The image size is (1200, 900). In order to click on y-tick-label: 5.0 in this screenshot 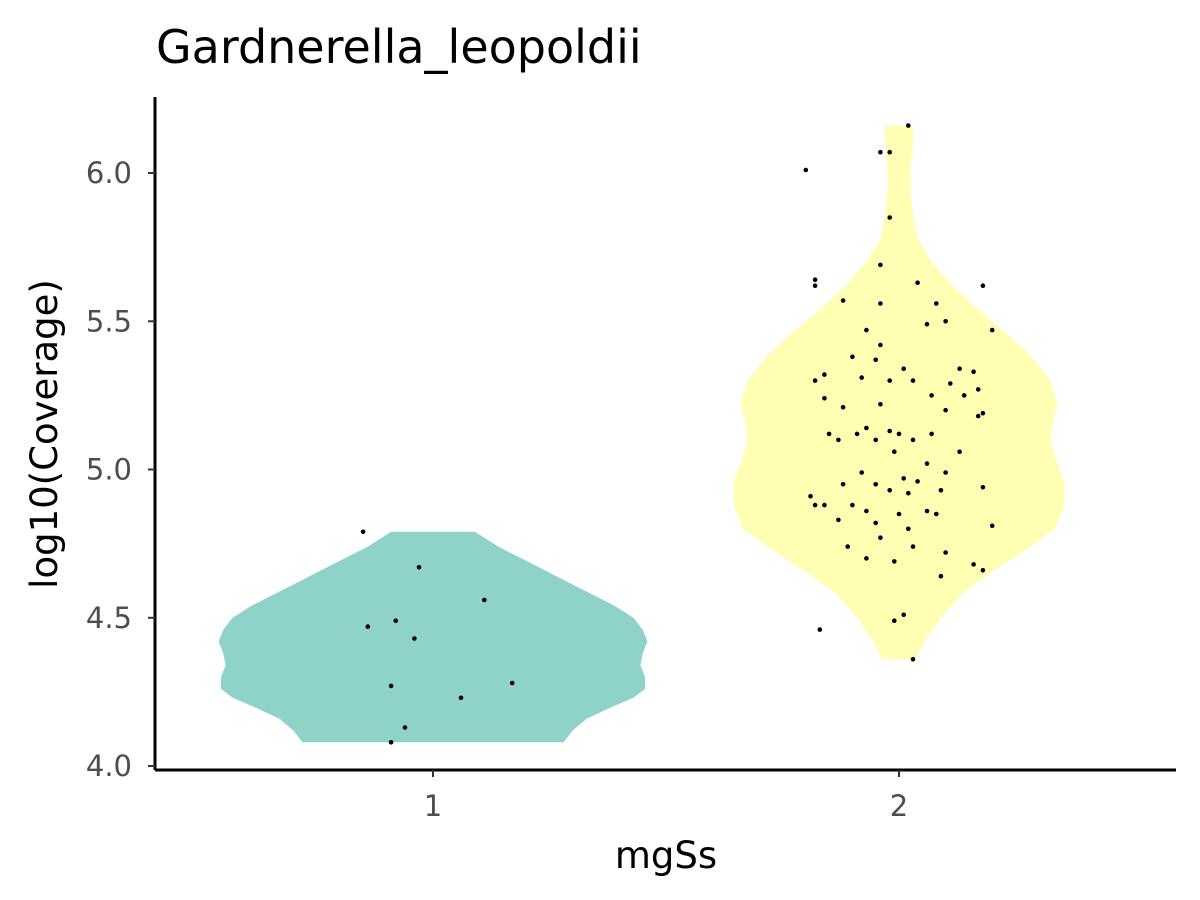, I will do `click(109, 470)`.